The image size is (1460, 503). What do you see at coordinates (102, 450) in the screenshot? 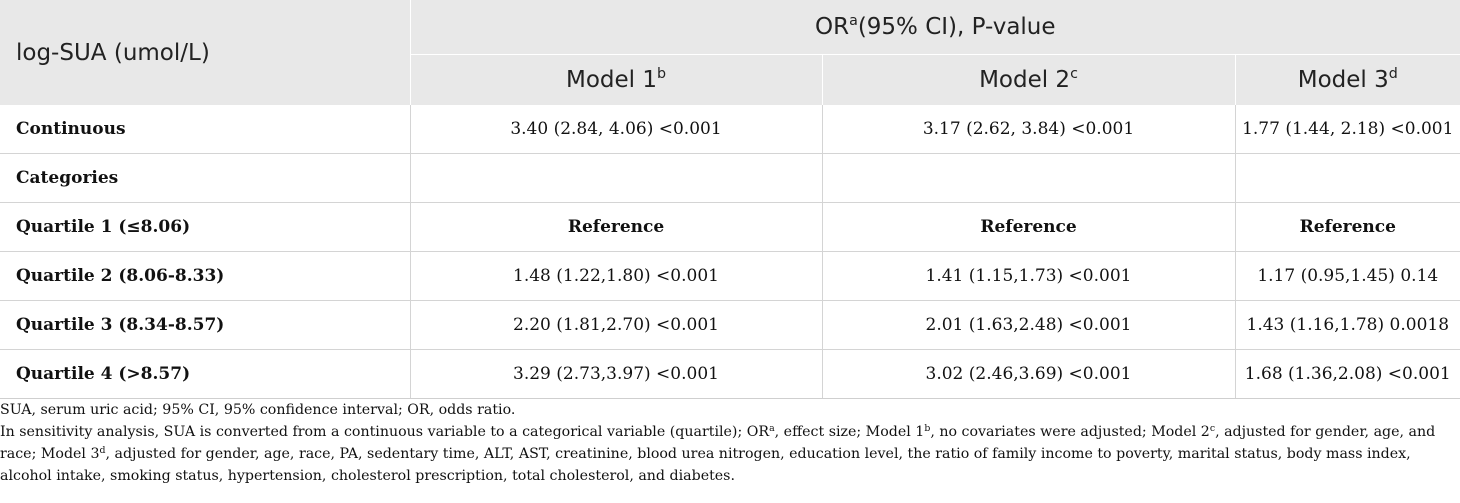
I see `footnote-sup: d` at bounding box center [102, 450].